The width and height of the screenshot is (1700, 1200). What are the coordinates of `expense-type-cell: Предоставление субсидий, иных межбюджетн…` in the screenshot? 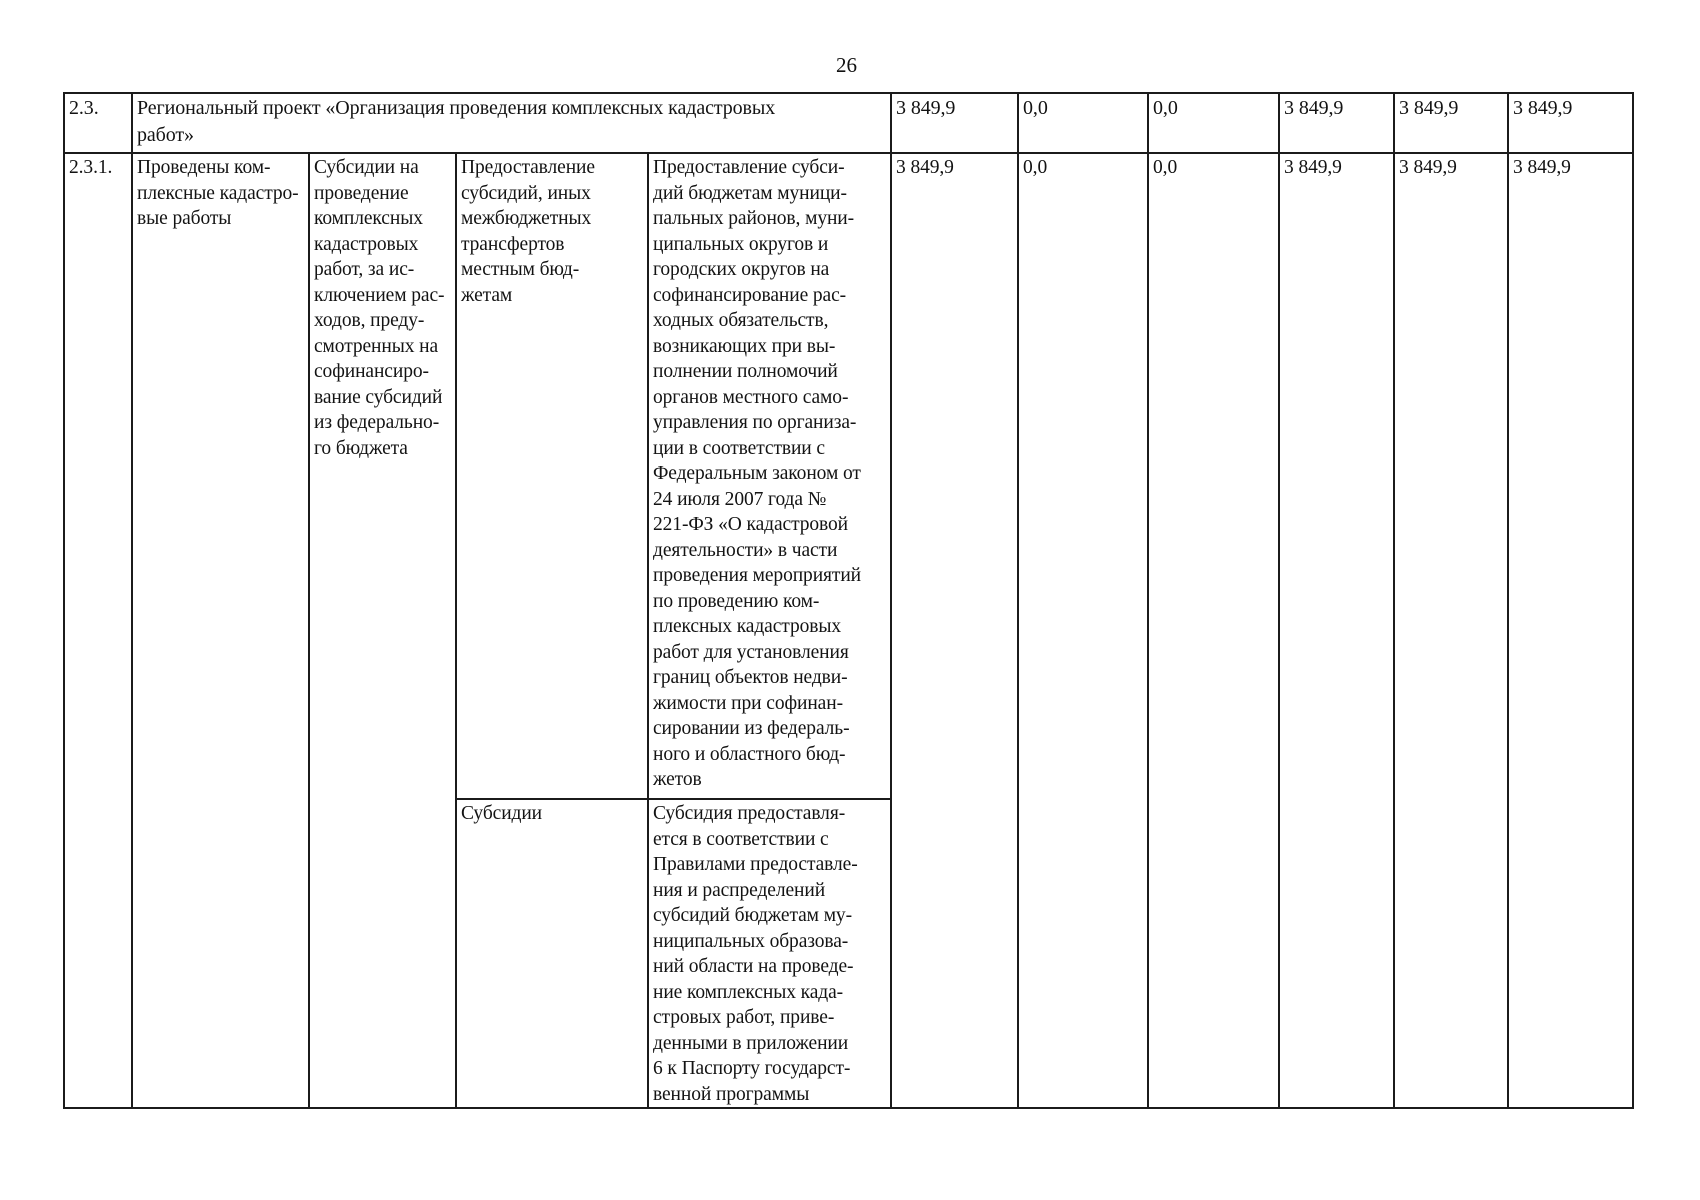 It's located at (552, 476).